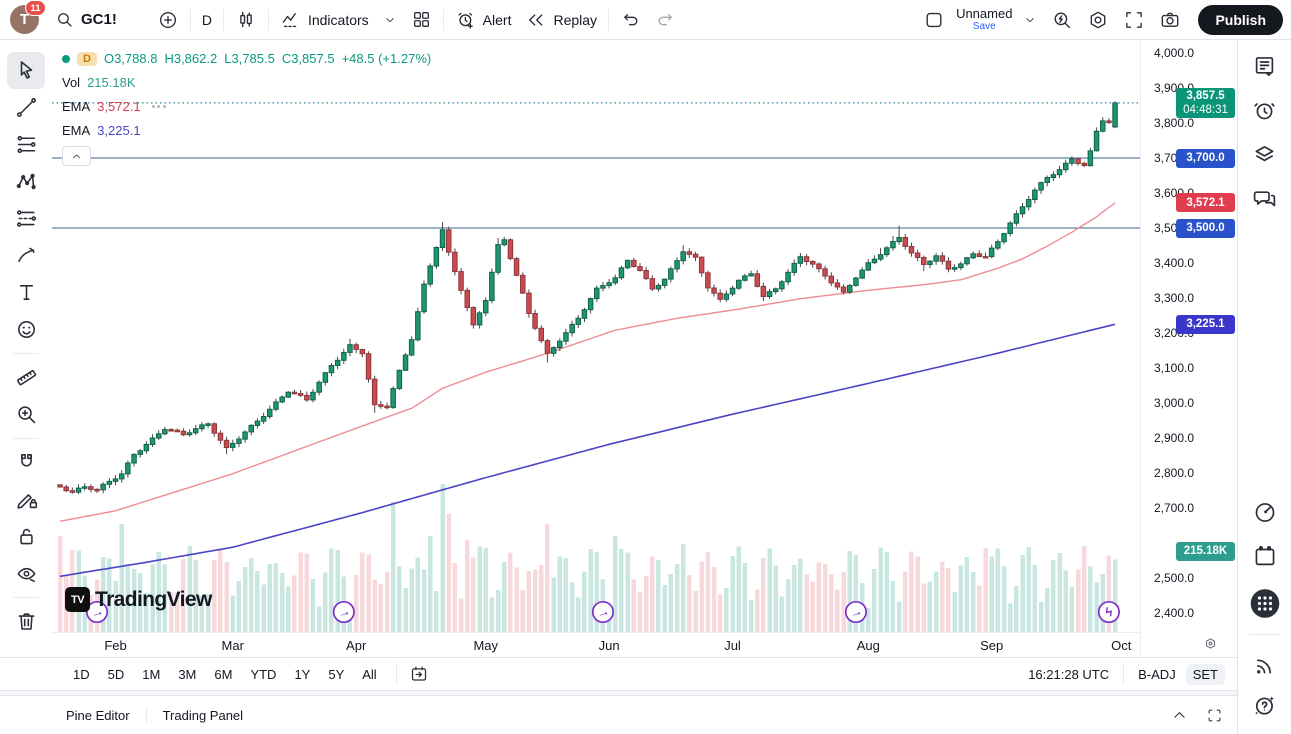 The height and width of the screenshot is (734, 1291). Describe the element at coordinates (1030, 20) in the screenshot. I see `layout-dropdown` at that location.